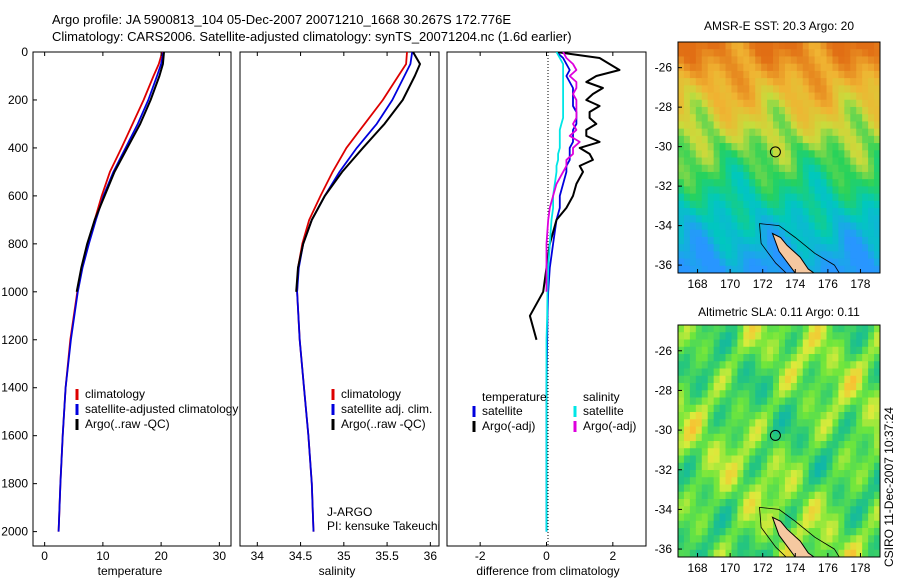  I want to click on salinity-series-satellite, so click(355, 292).